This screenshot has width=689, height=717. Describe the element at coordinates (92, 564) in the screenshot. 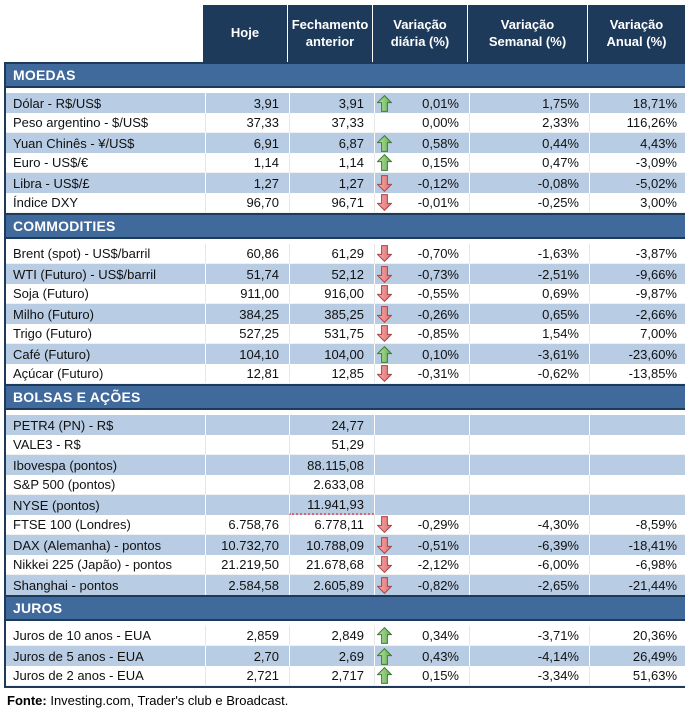

I see `label-cell: Nikkei 225 (Japão) - pontos` at that location.